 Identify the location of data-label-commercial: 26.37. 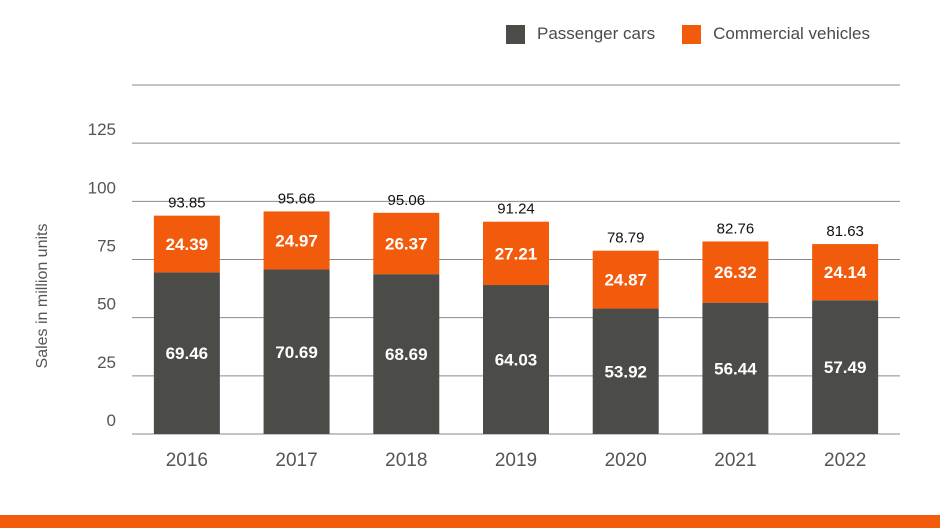
(406, 244).